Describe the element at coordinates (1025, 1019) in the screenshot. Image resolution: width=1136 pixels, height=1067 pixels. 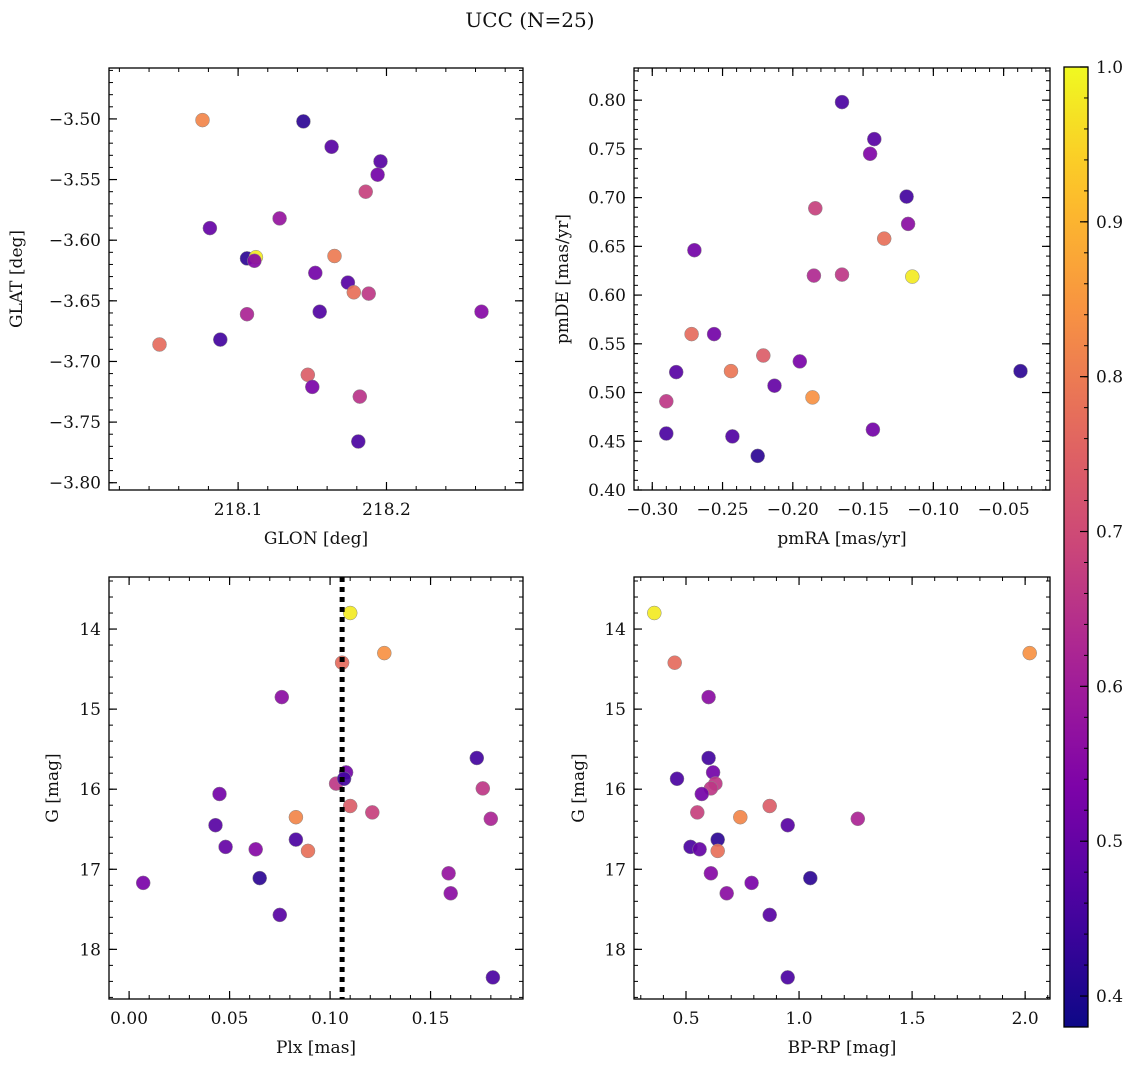
I see `x-tick-label: 2.0` at that location.